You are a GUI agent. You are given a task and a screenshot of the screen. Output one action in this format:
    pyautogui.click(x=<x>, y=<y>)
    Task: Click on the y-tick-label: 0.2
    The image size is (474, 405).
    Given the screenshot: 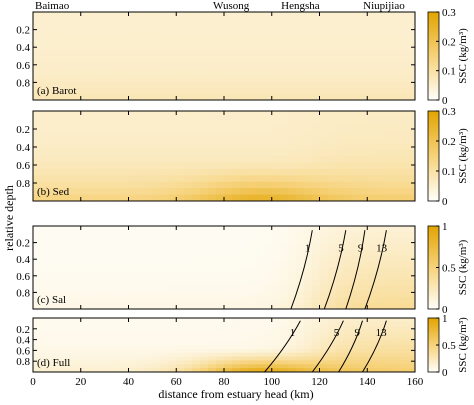 What is the action you would take?
    pyautogui.click(x=23, y=31)
    